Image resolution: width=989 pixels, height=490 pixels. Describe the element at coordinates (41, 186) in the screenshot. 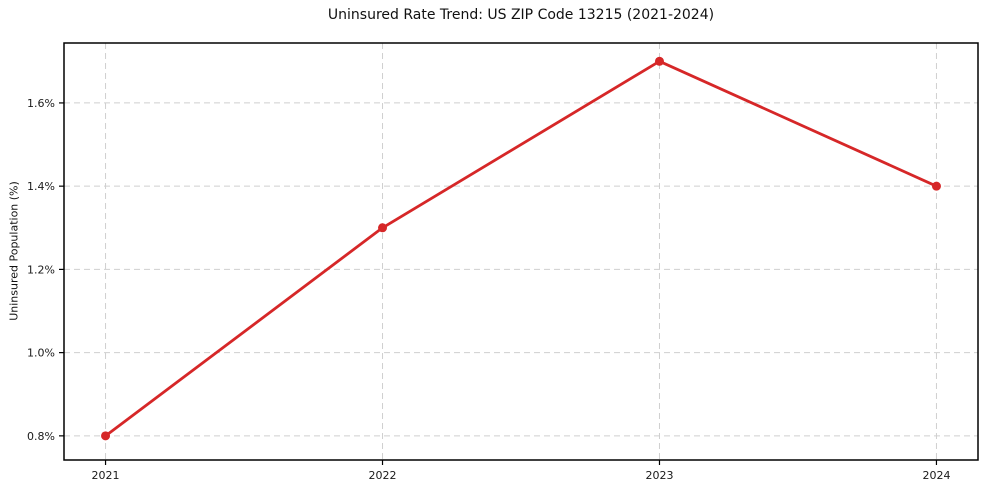

I see `y-tick-label: 1.4%` at that location.